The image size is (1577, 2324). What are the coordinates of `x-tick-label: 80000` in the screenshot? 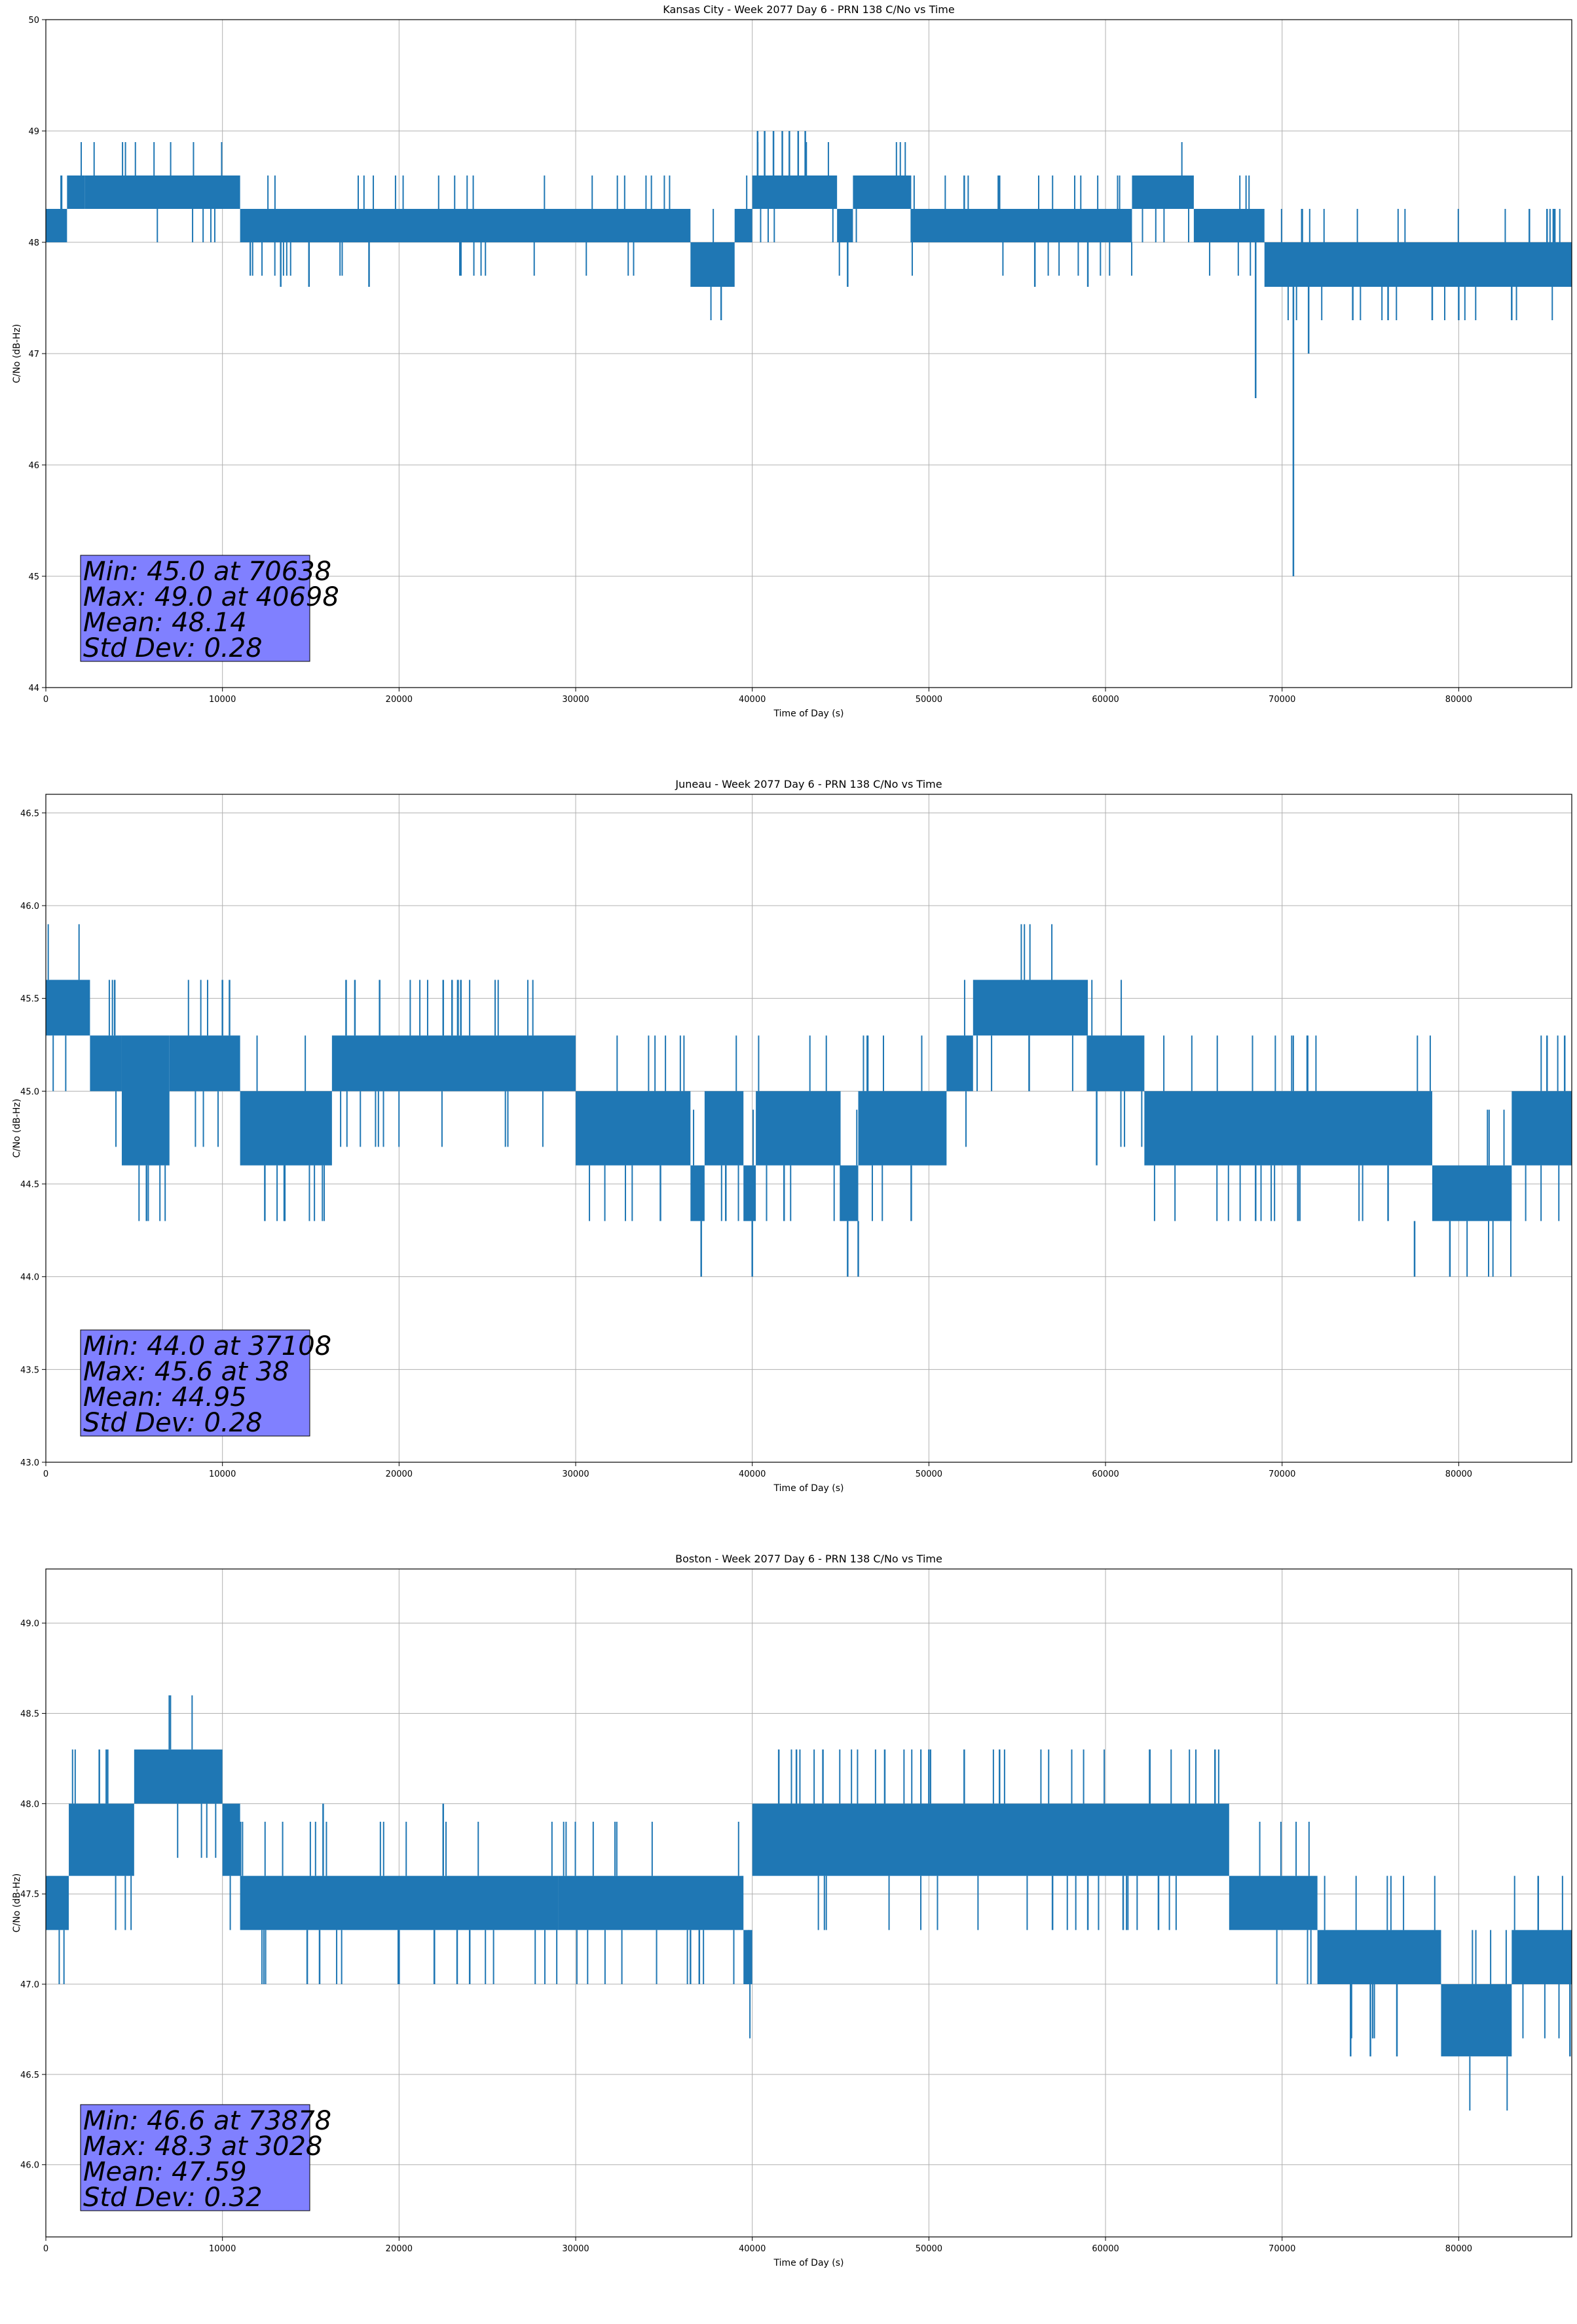 It's located at (1458, 1474).